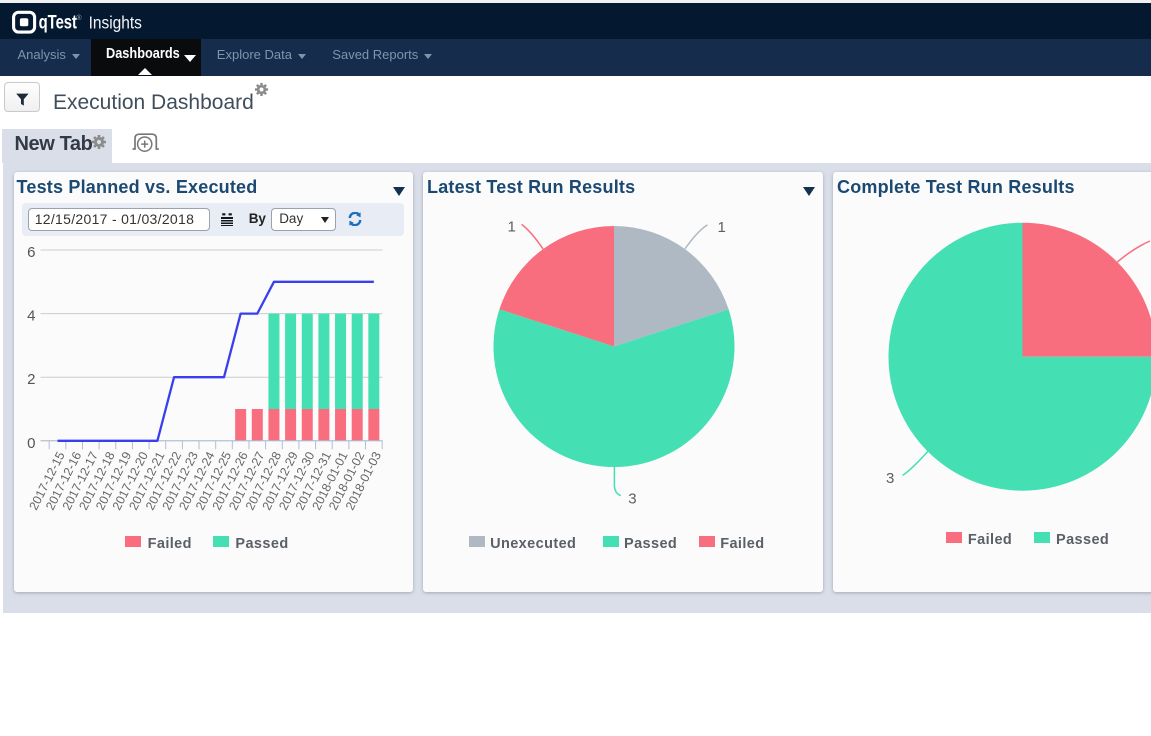 The height and width of the screenshot is (736, 1151). Describe the element at coordinates (31, 252) in the screenshot. I see `svg-text: 6` at that location.